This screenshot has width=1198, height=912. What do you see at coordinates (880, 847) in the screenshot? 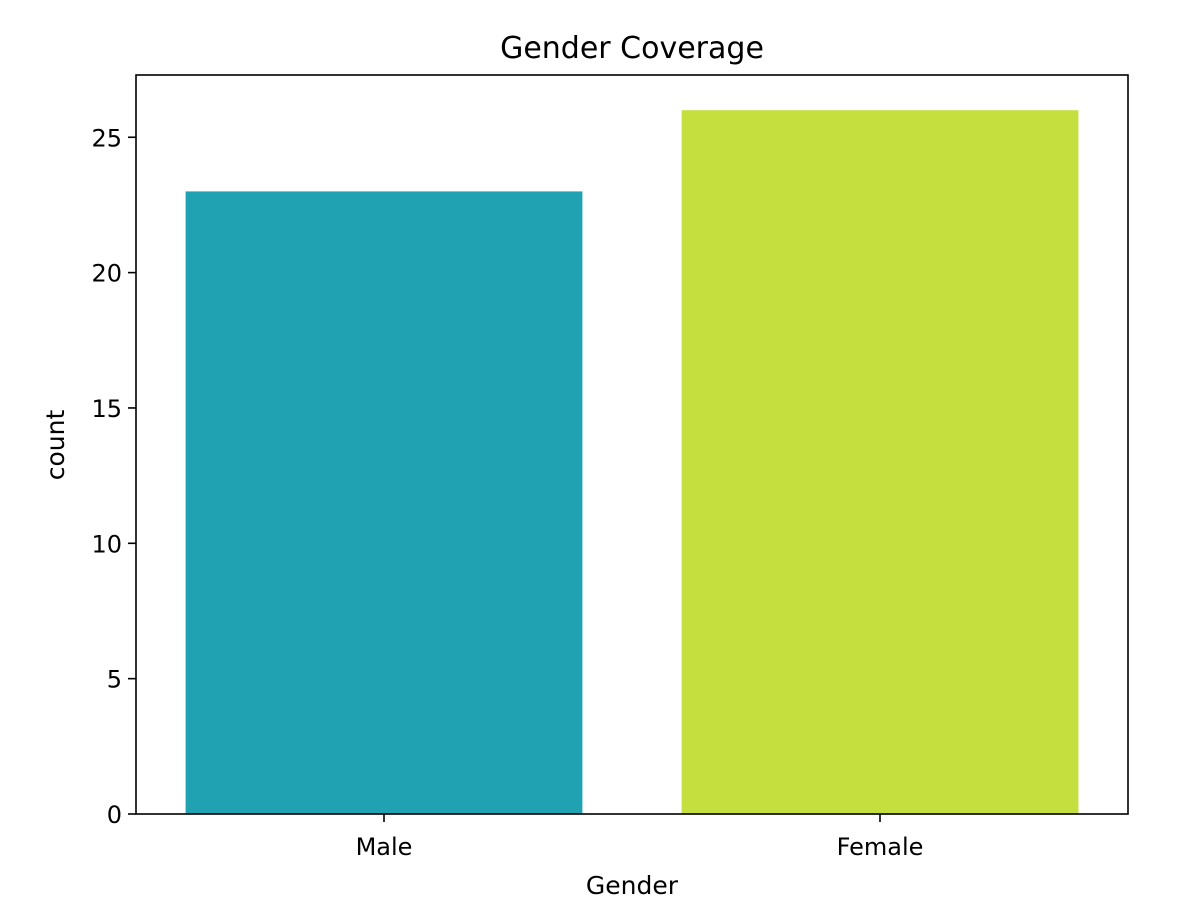
I see `x-tick-label: Female` at bounding box center [880, 847].